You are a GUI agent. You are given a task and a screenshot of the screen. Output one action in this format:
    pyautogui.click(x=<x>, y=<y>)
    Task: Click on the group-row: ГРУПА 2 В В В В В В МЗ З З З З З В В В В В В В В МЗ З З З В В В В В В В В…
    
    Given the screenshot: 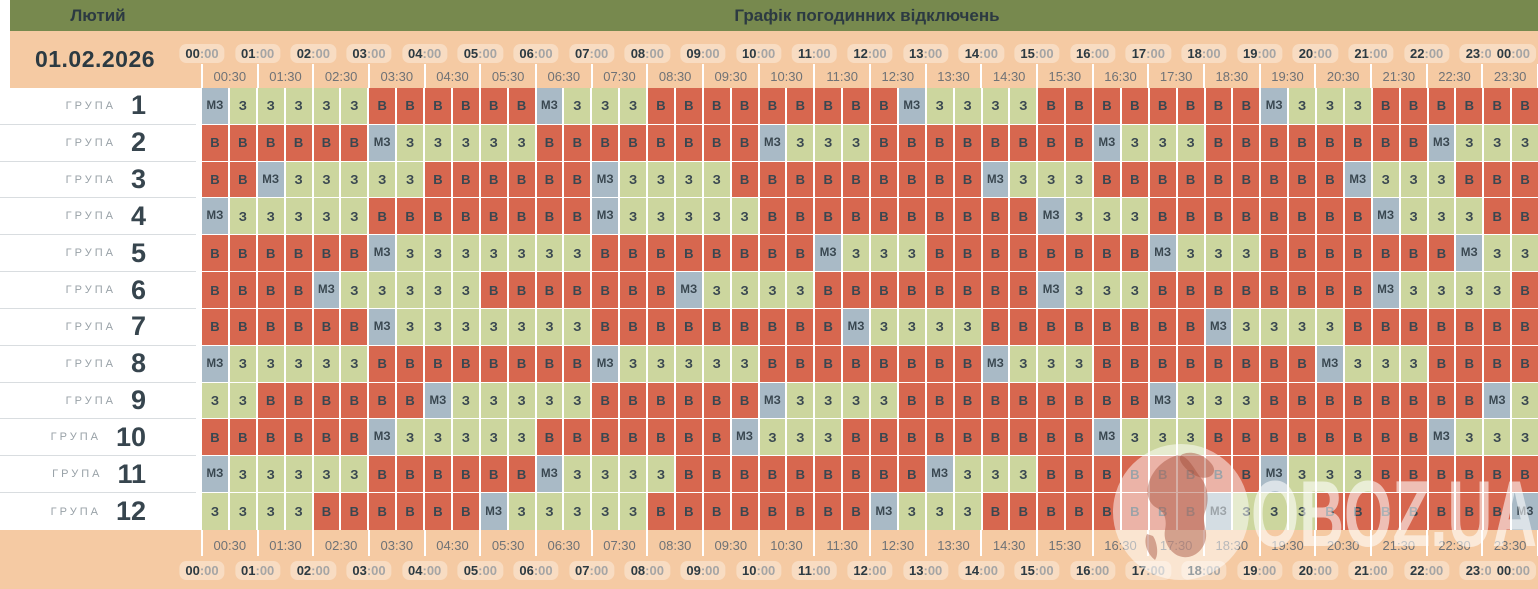 What is the action you would take?
    pyautogui.click(x=769, y=143)
    